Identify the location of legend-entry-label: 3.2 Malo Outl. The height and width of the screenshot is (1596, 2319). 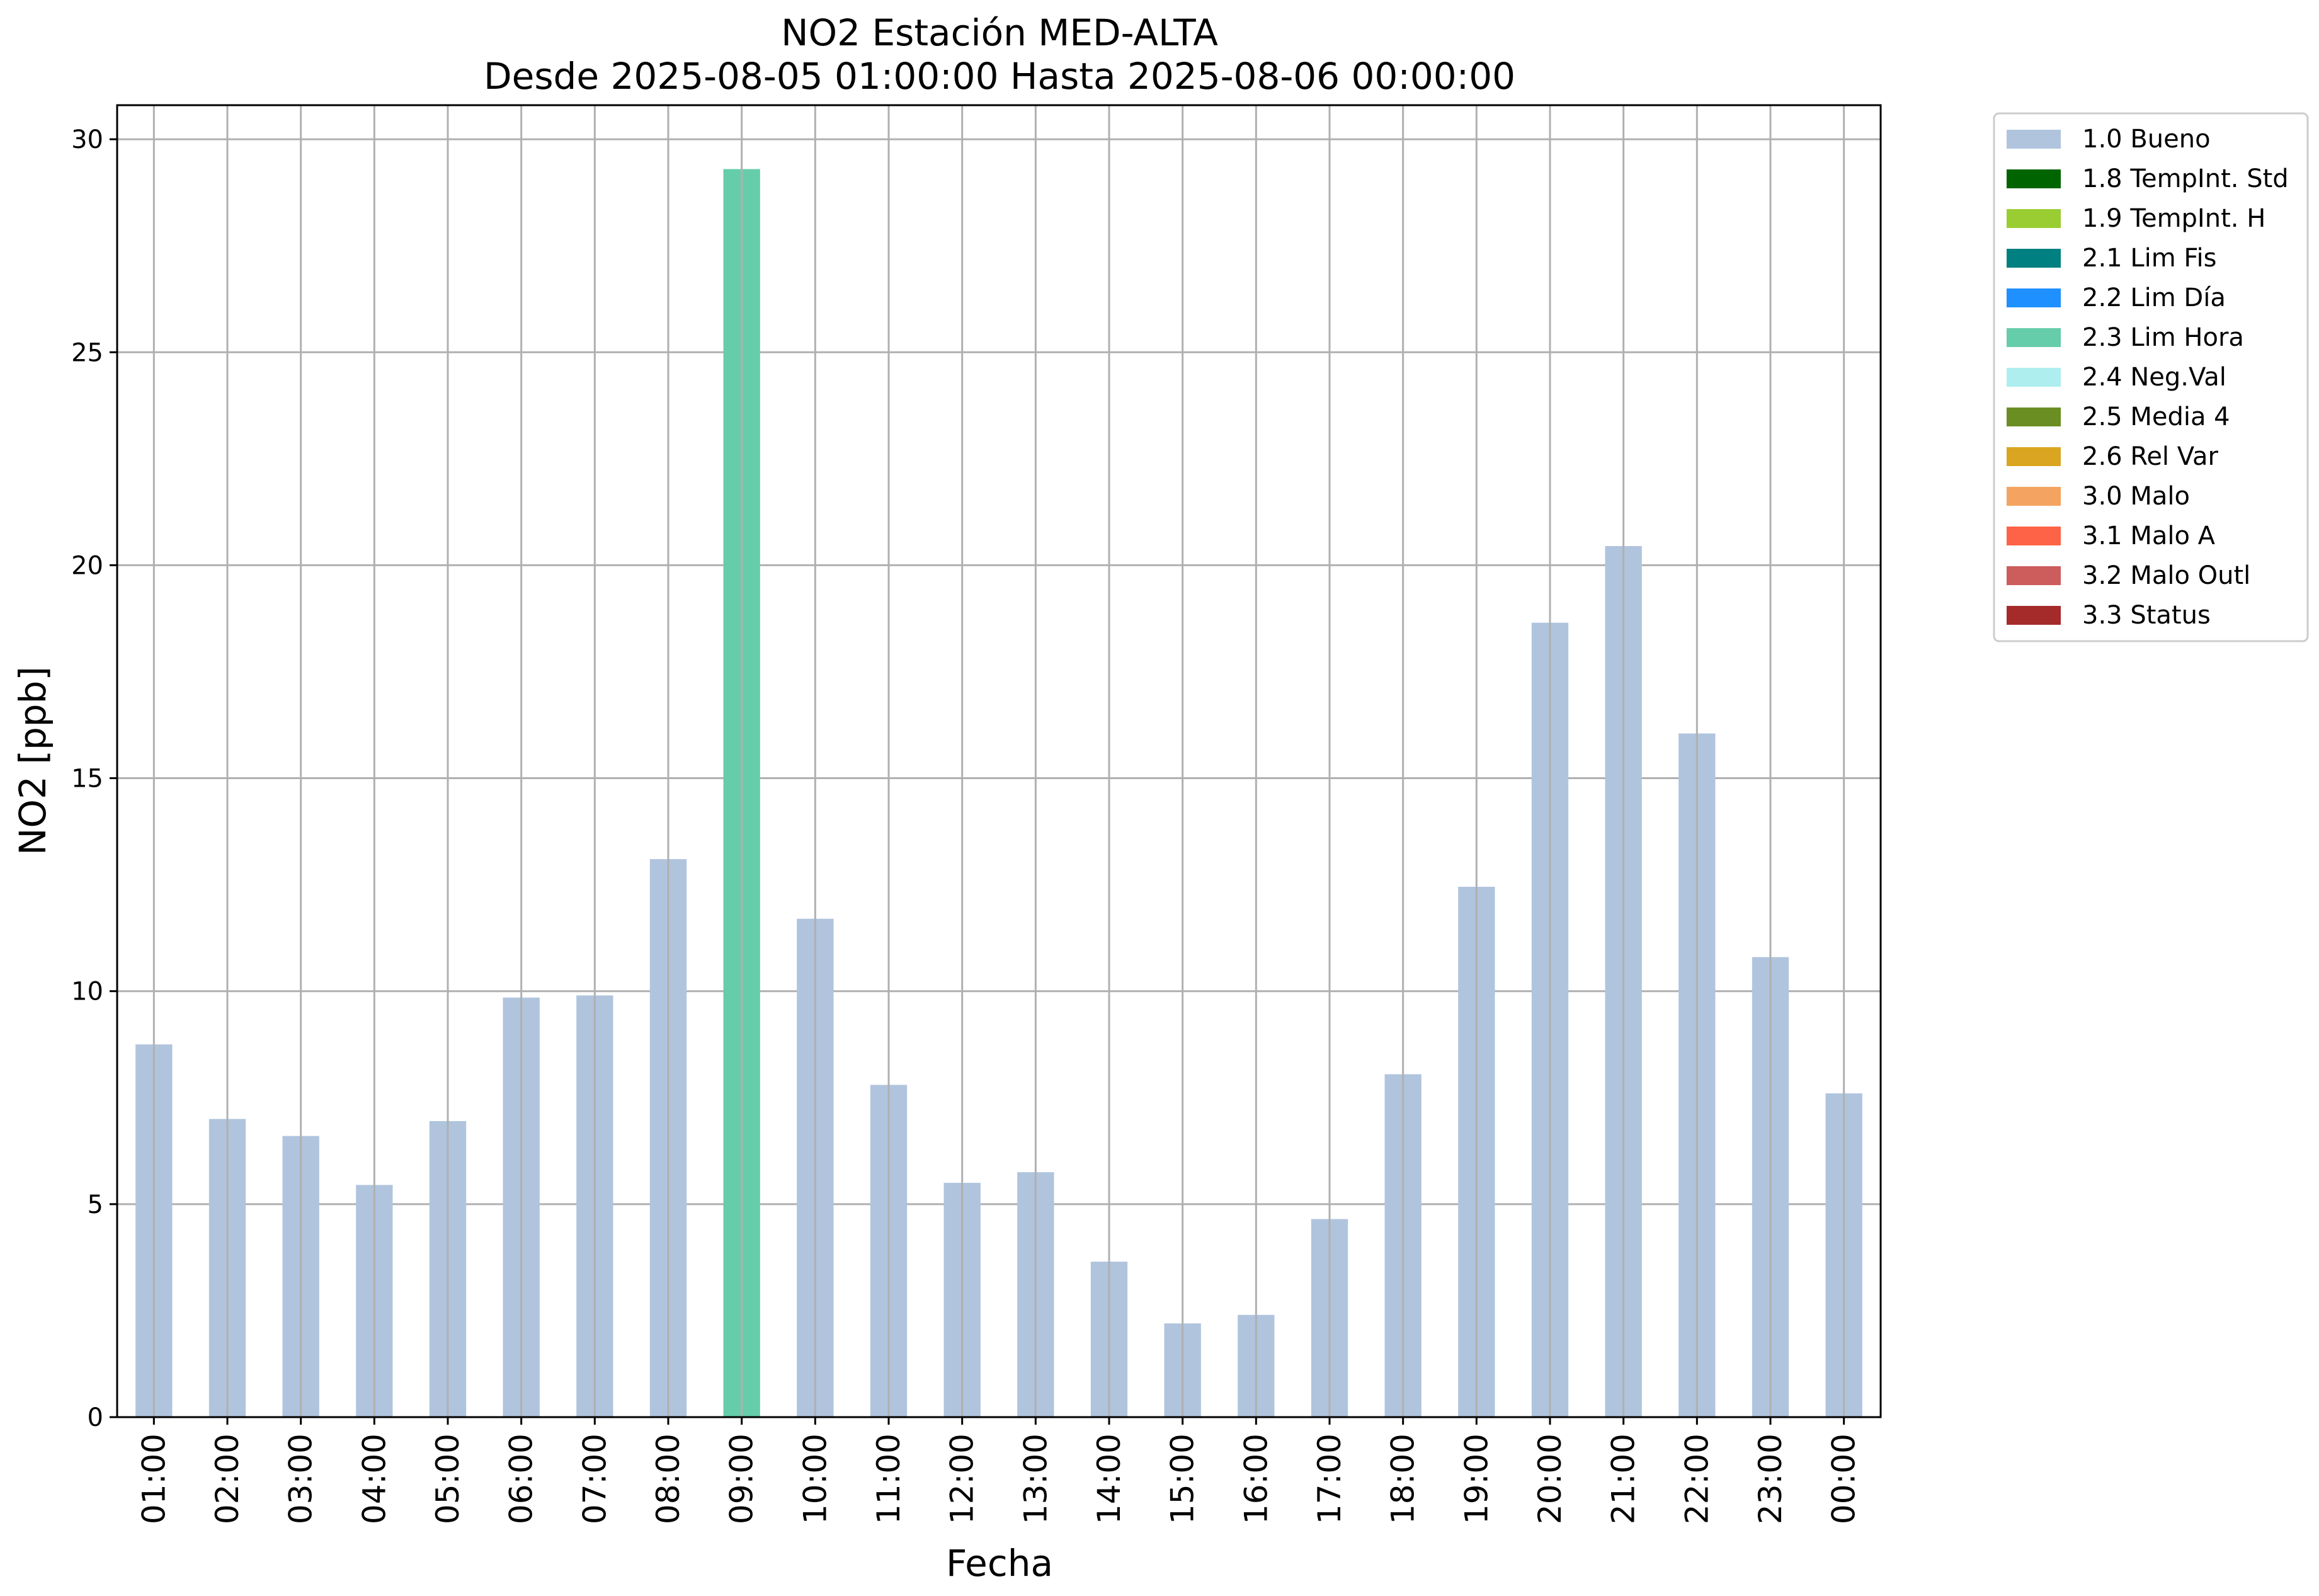
(2166, 575).